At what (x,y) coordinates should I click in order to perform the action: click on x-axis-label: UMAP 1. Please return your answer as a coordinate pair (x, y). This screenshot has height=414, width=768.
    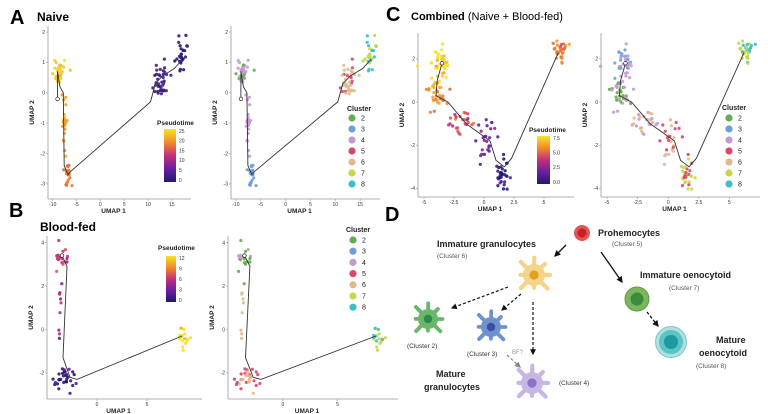
    Looking at the image, I should click on (674, 209).